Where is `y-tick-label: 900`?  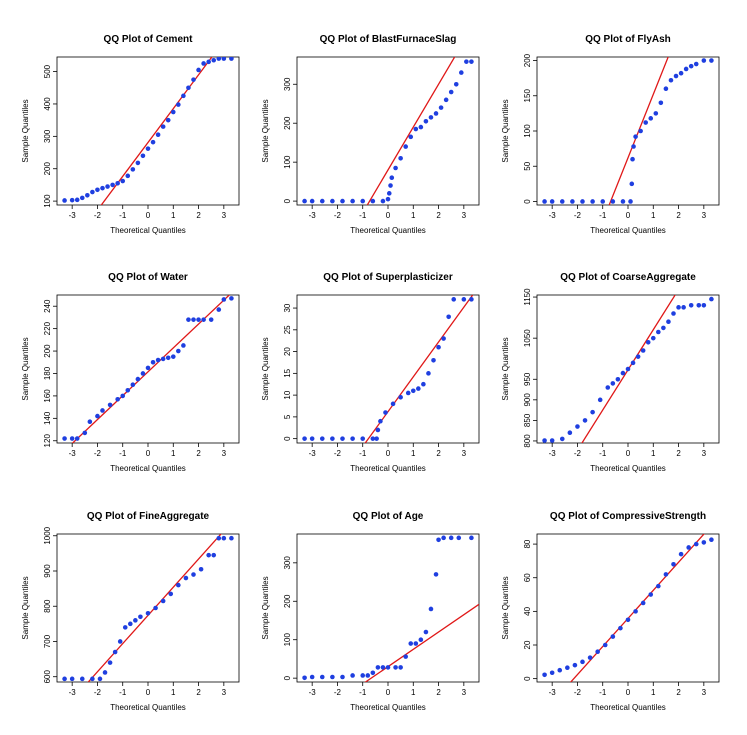
y-tick-label: 900 is located at coordinates (47, 571).